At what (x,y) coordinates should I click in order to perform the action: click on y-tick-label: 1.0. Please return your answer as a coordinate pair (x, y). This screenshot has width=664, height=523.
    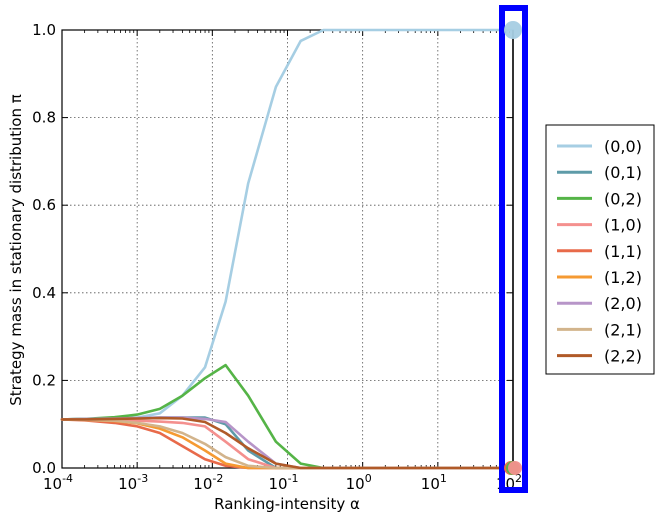
    Looking at the image, I should click on (44, 30).